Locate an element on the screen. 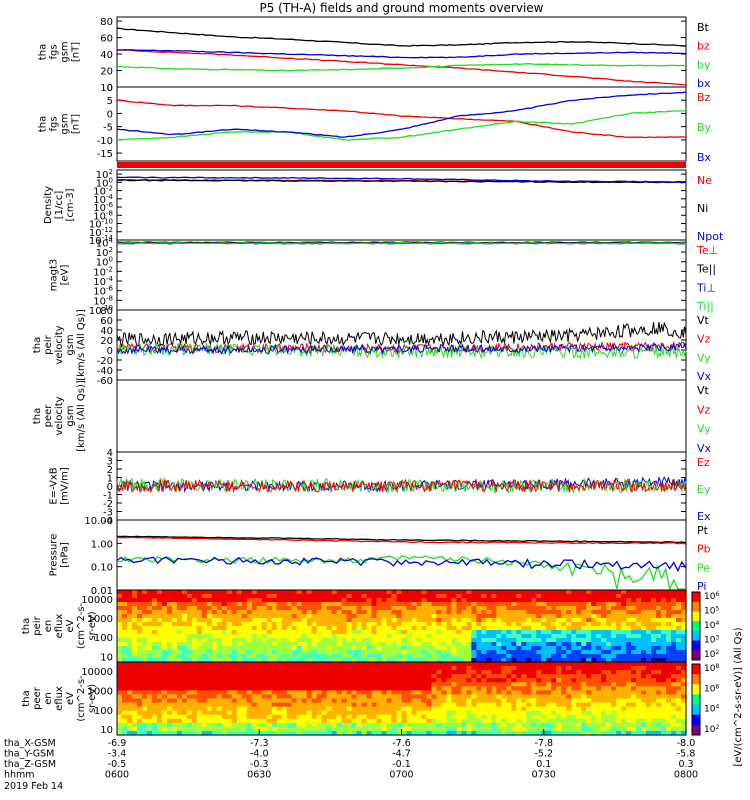 The width and height of the screenshot is (750, 800). y-tick-label: -5 is located at coordinates (108, 128).